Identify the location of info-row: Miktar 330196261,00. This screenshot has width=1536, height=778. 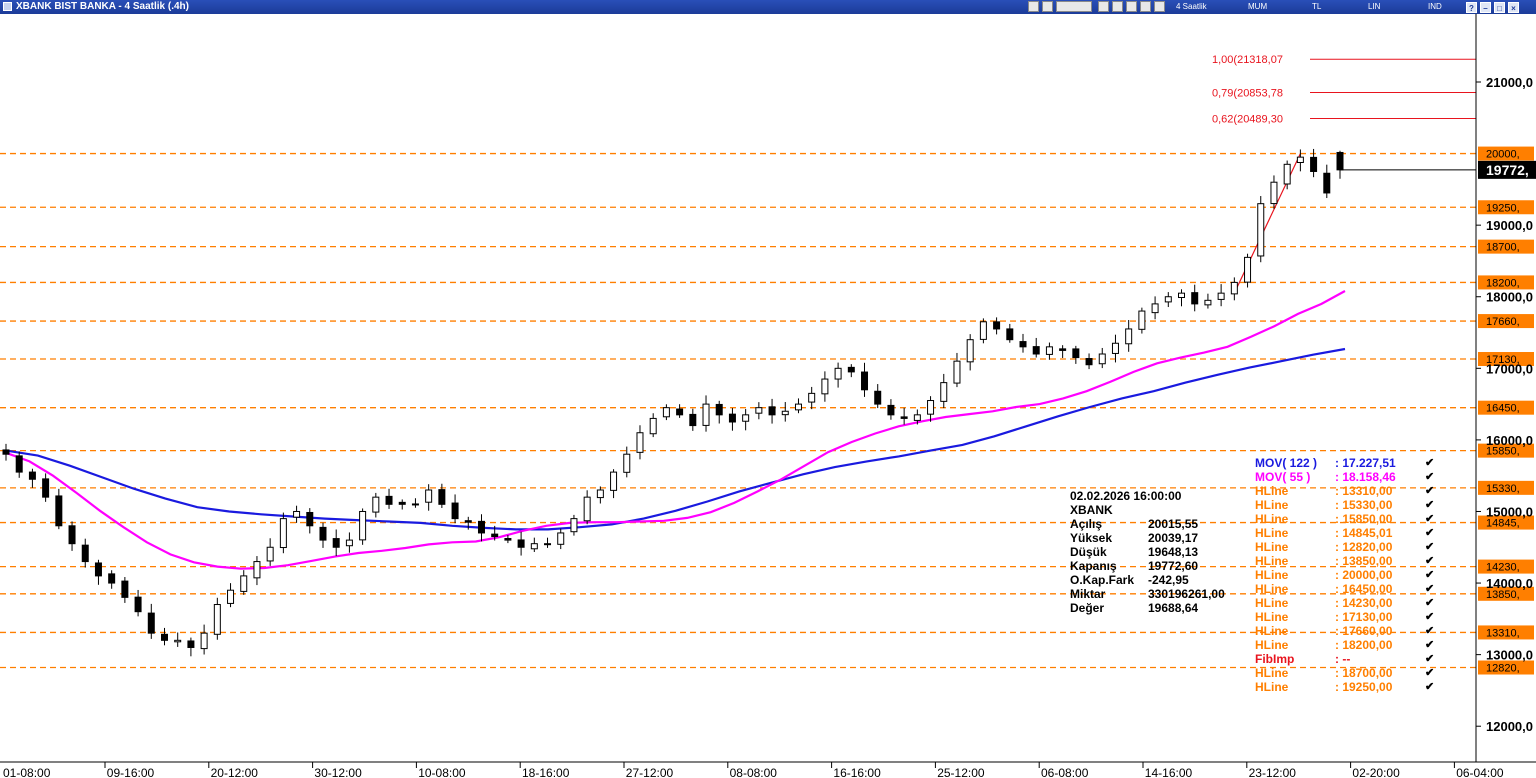
(1160, 594).